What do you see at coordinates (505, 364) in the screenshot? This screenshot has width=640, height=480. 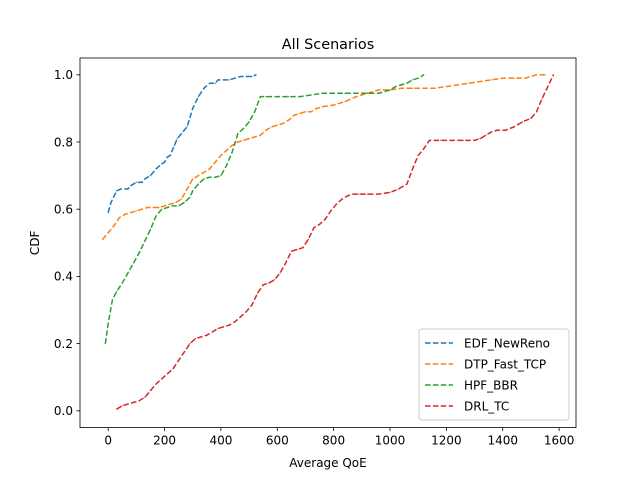 I see `legend-label: DTP_Fast_TCP` at bounding box center [505, 364].